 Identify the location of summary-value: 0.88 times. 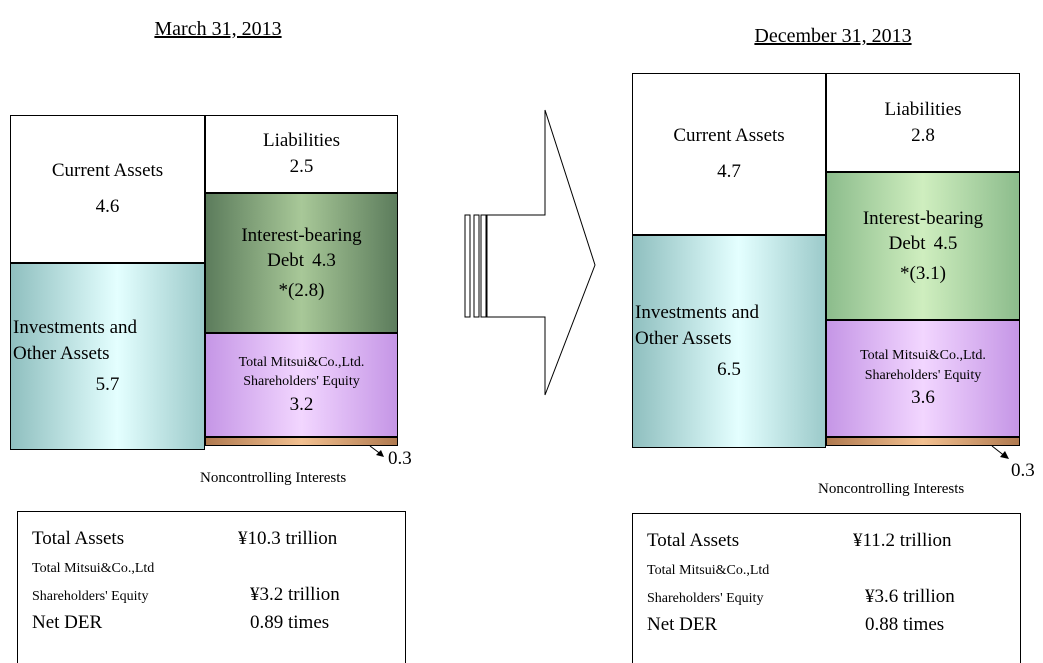
(905, 624).